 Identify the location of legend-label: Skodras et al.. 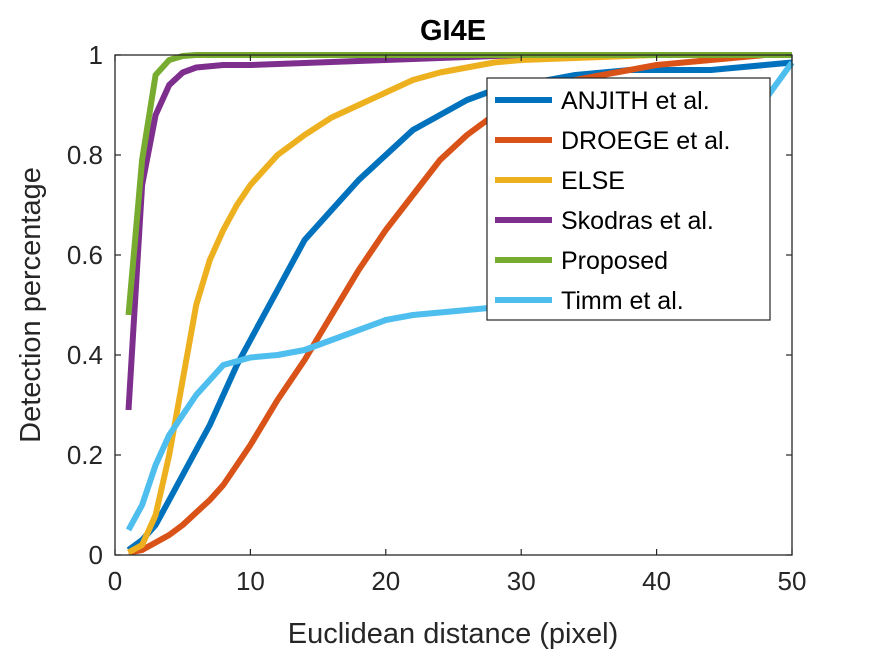
(637, 221).